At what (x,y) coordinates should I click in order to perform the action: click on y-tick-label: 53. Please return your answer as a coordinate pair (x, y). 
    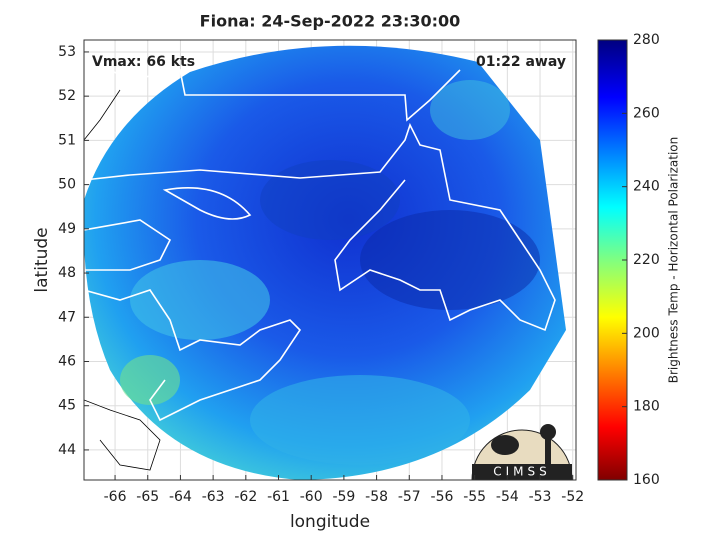
    Looking at the image, I should click on (67, 52).